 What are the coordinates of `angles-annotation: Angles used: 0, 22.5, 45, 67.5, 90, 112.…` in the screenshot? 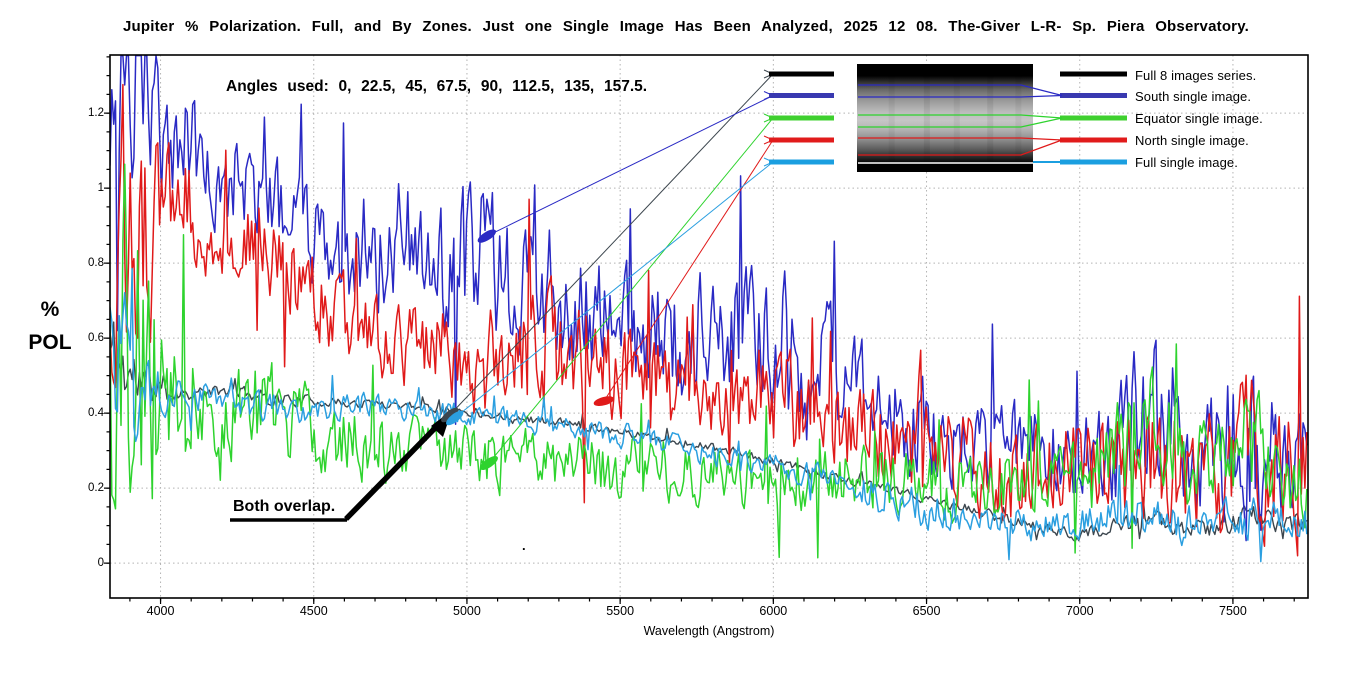 It's located at (437, 86).